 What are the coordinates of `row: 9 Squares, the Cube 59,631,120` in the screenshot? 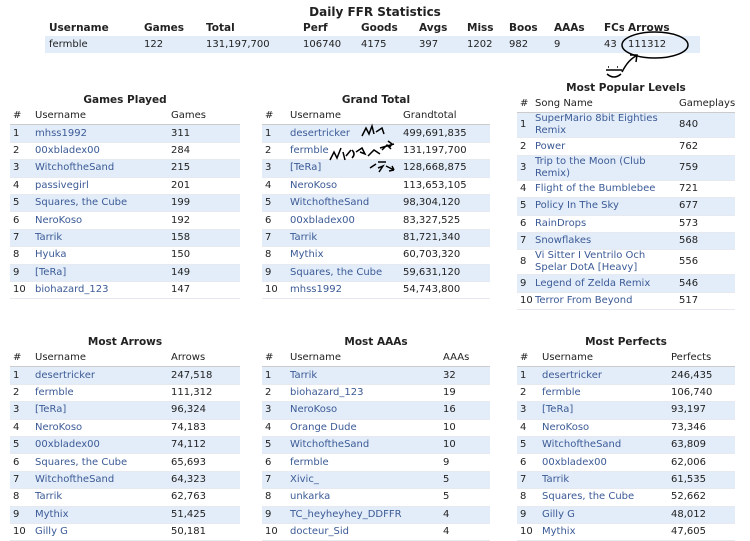 It's located at (376, 273).